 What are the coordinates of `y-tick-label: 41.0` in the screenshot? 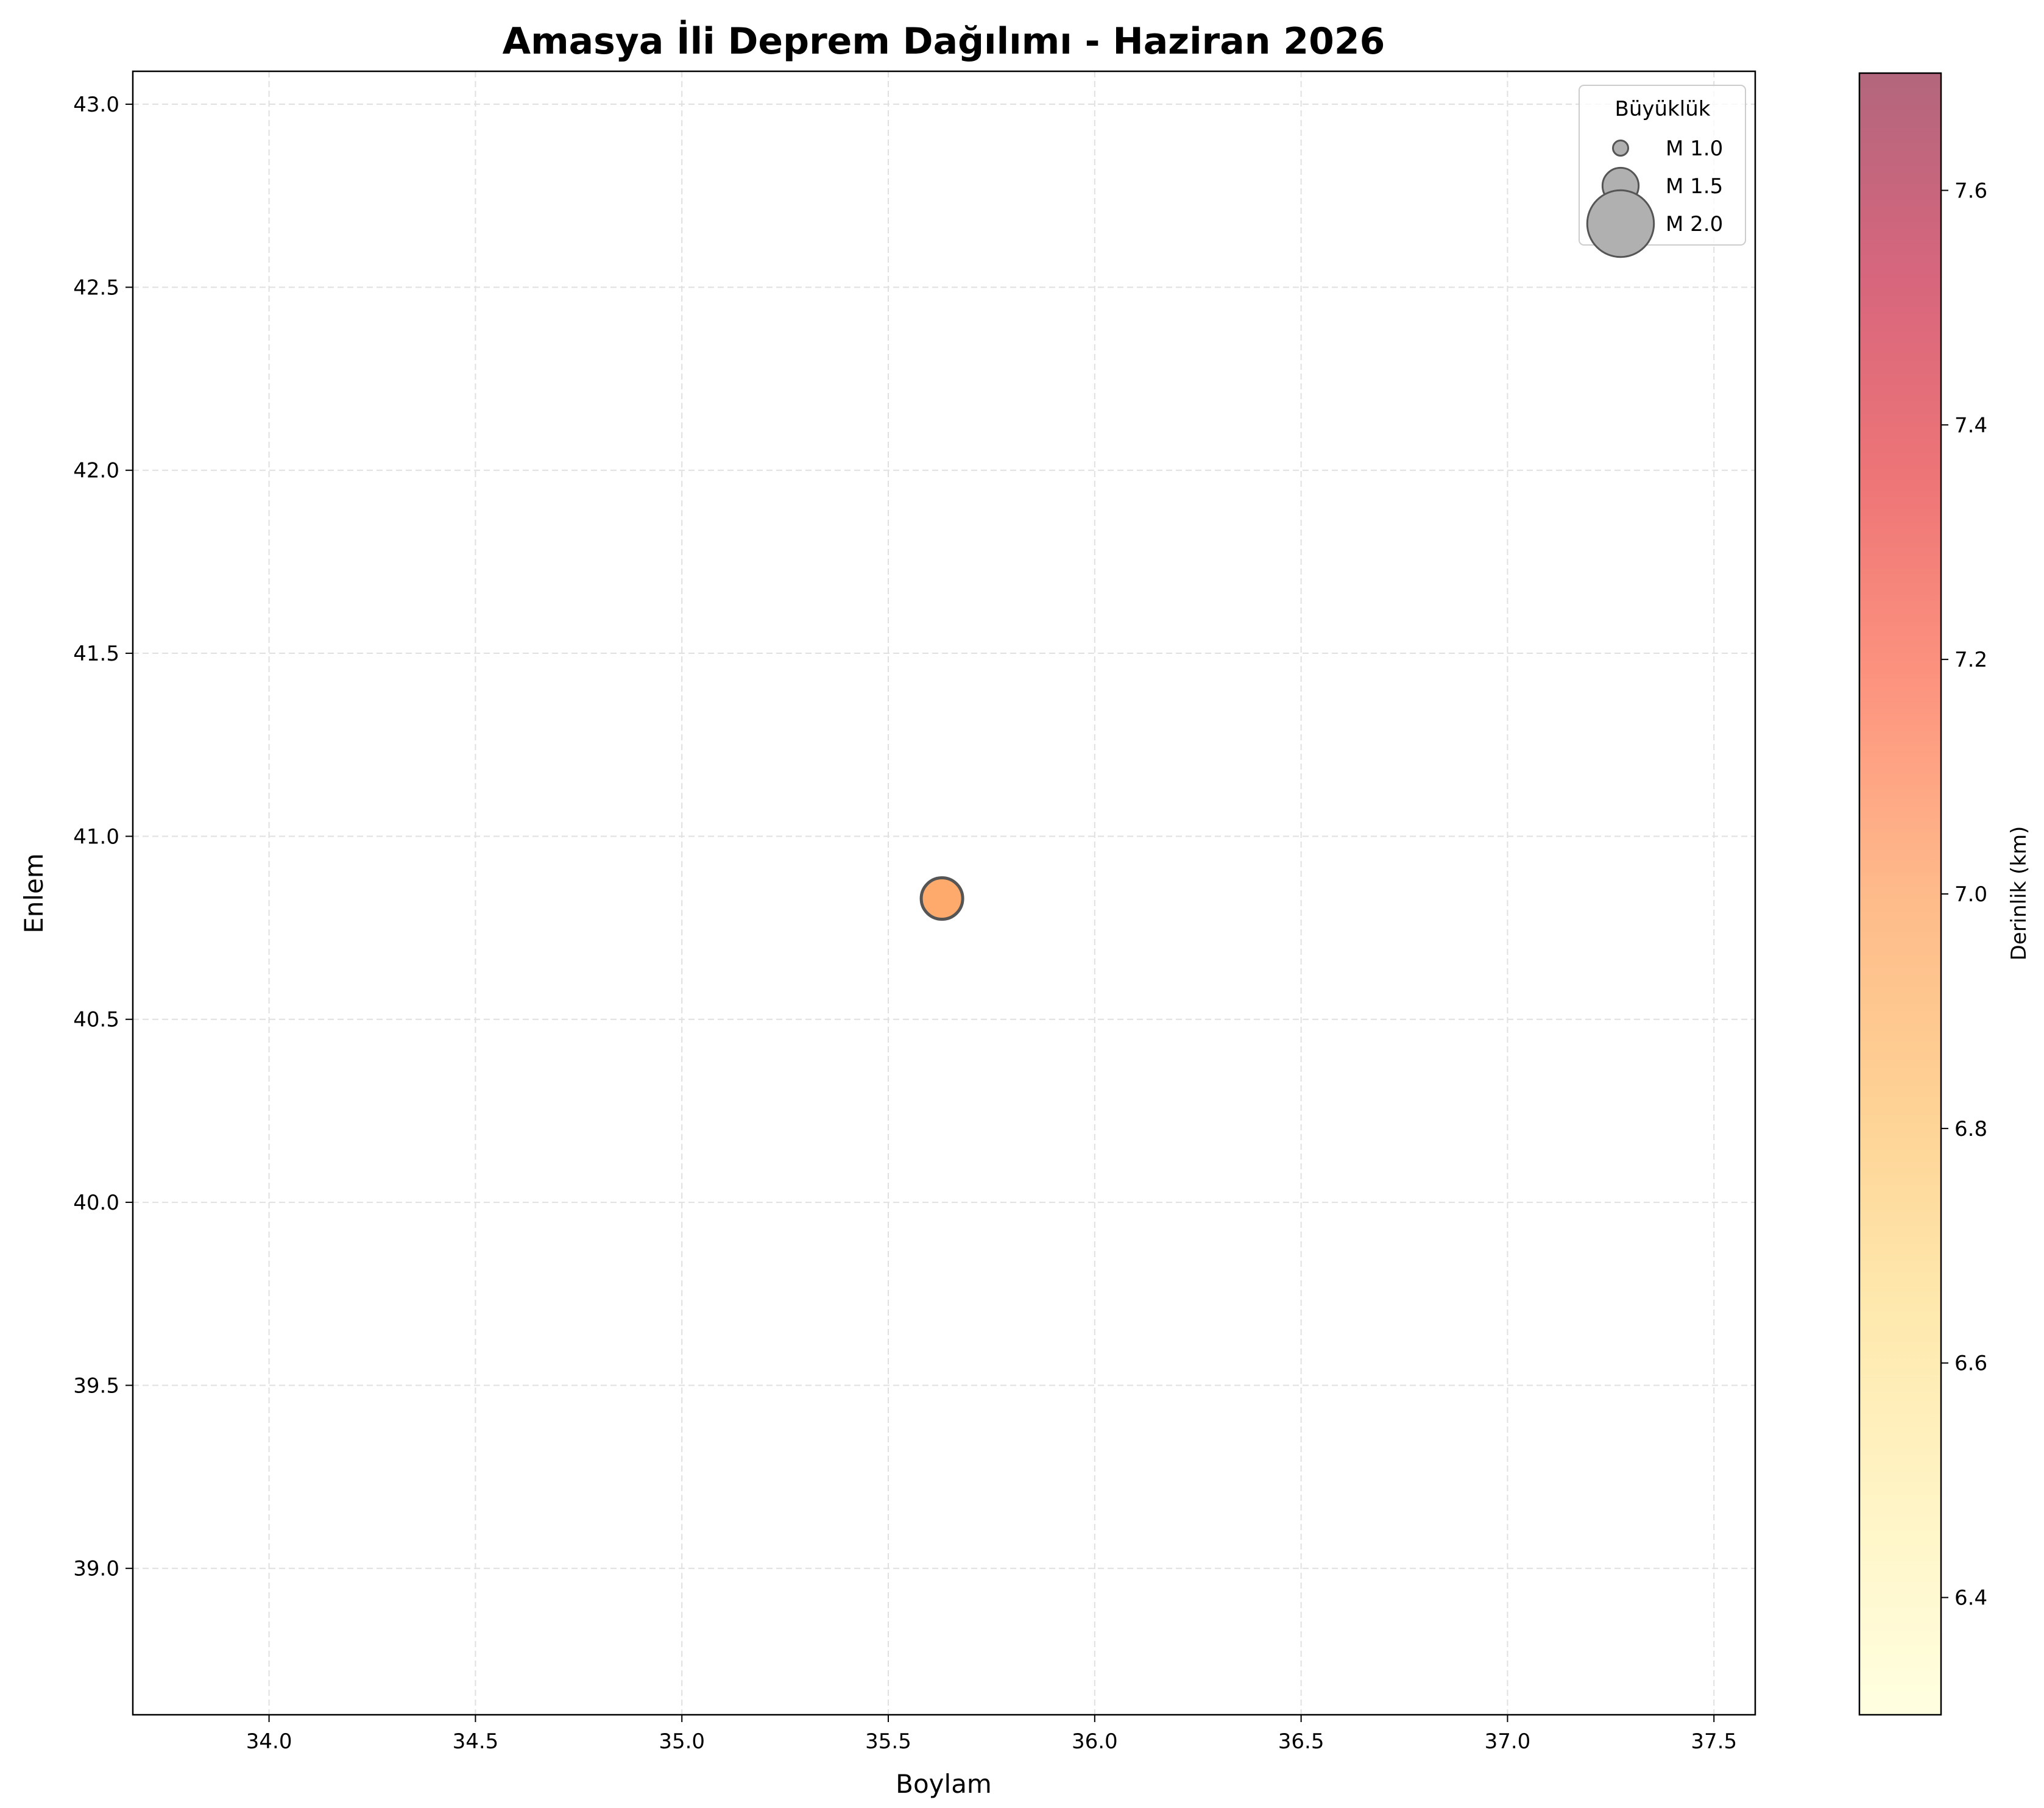 It's located at (96, 837).